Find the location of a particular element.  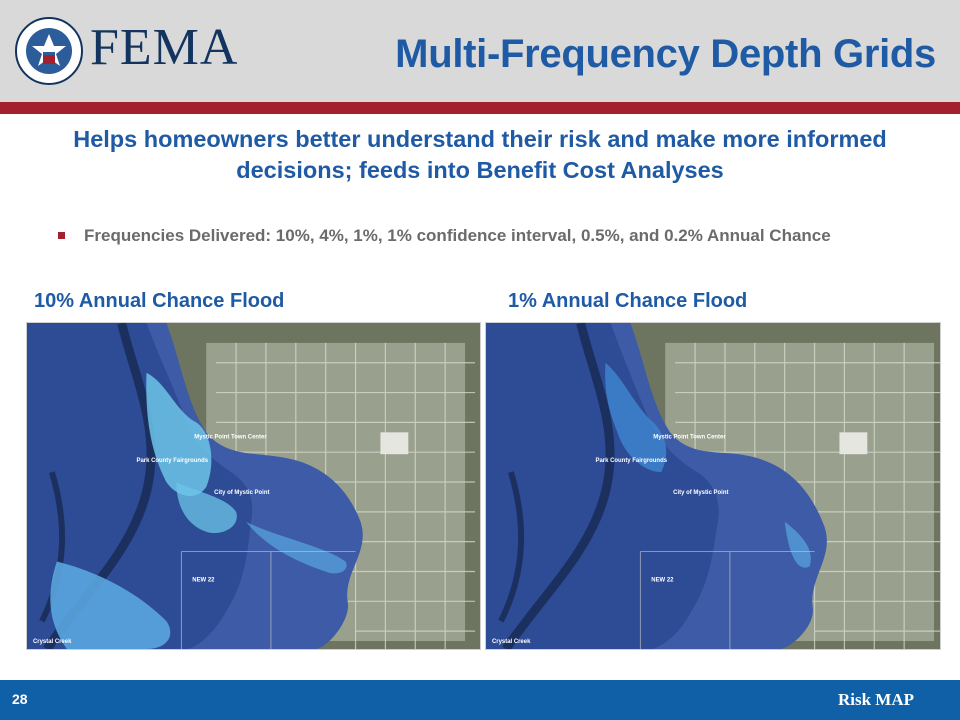

slide-header: FEMA Multi-Frequency Depth Grids is located at coordinates (480, 51).